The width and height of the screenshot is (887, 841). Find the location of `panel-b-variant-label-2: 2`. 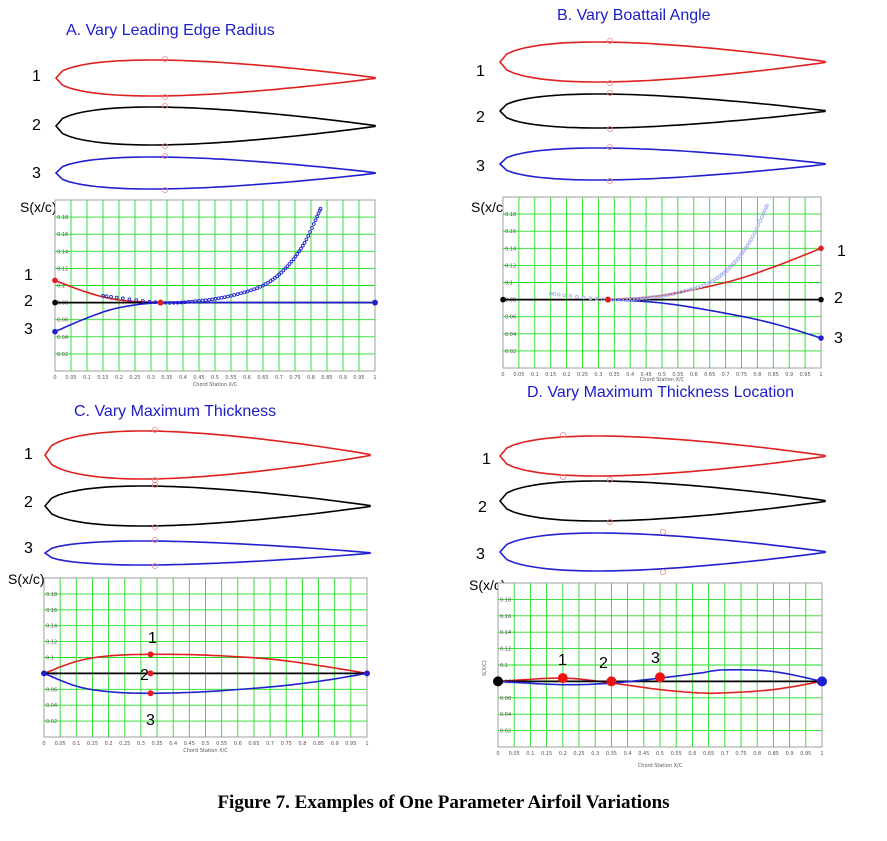

panel-b-variant-label-2: 2 is located at coordinates (480, 117).